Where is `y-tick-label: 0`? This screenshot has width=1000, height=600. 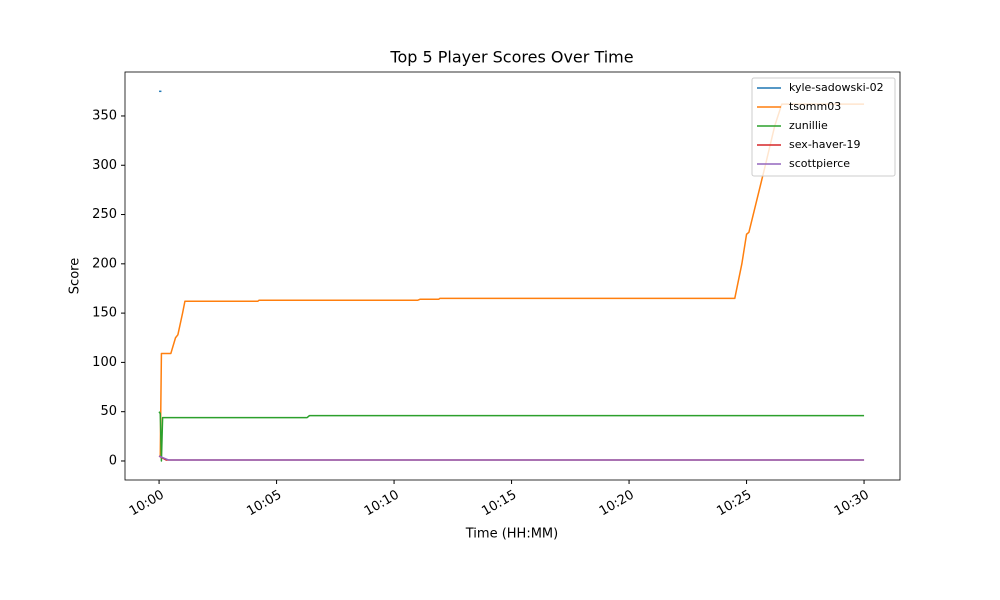 y-tick-label: 0 is located at coordinates (113, 460).